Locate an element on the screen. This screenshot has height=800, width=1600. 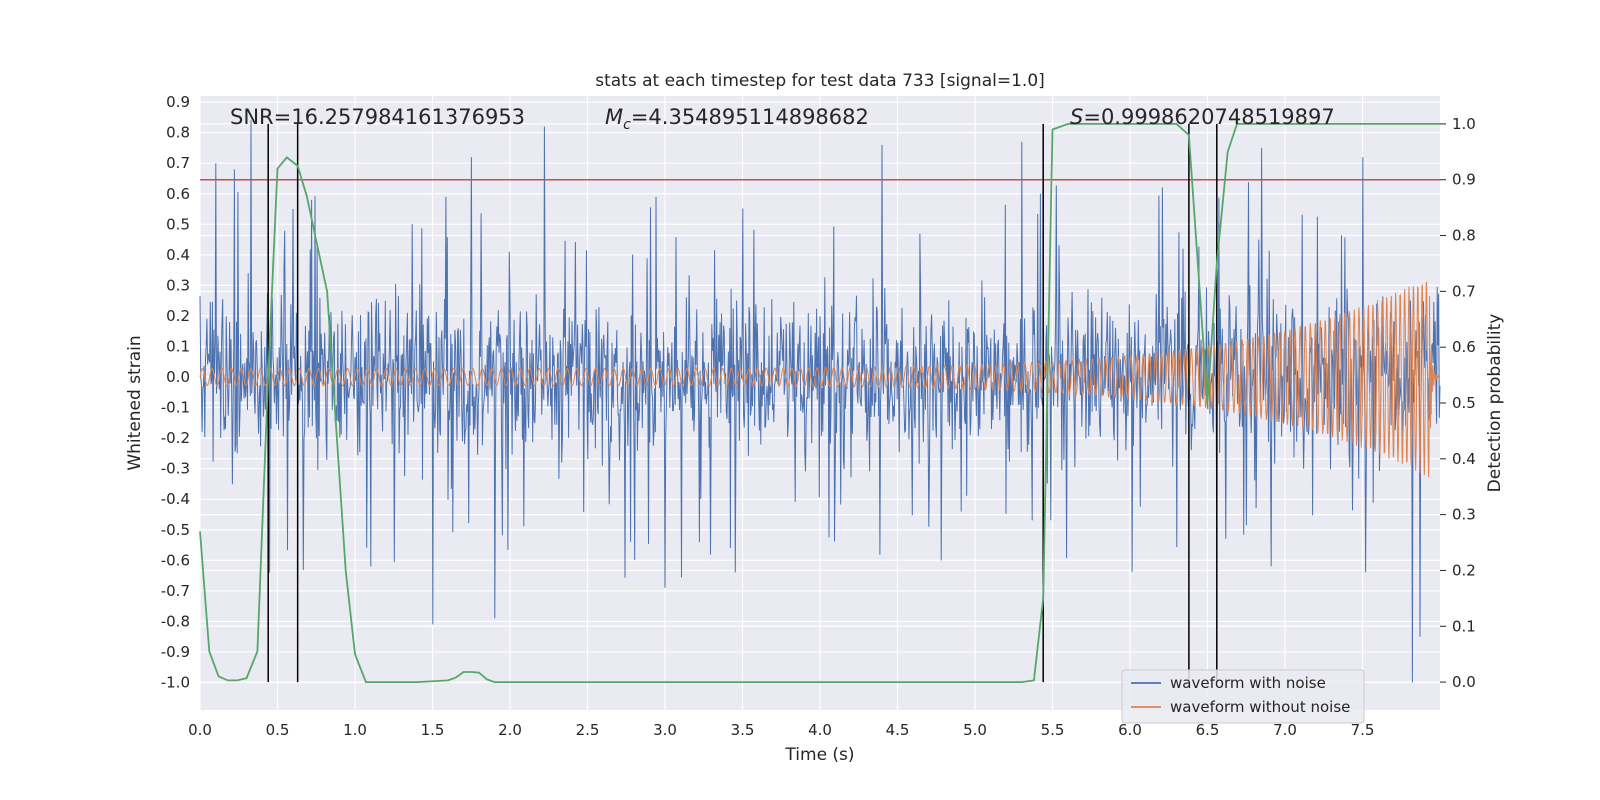
y-tick-label: 0.8 is located at coordinates (178, 133).